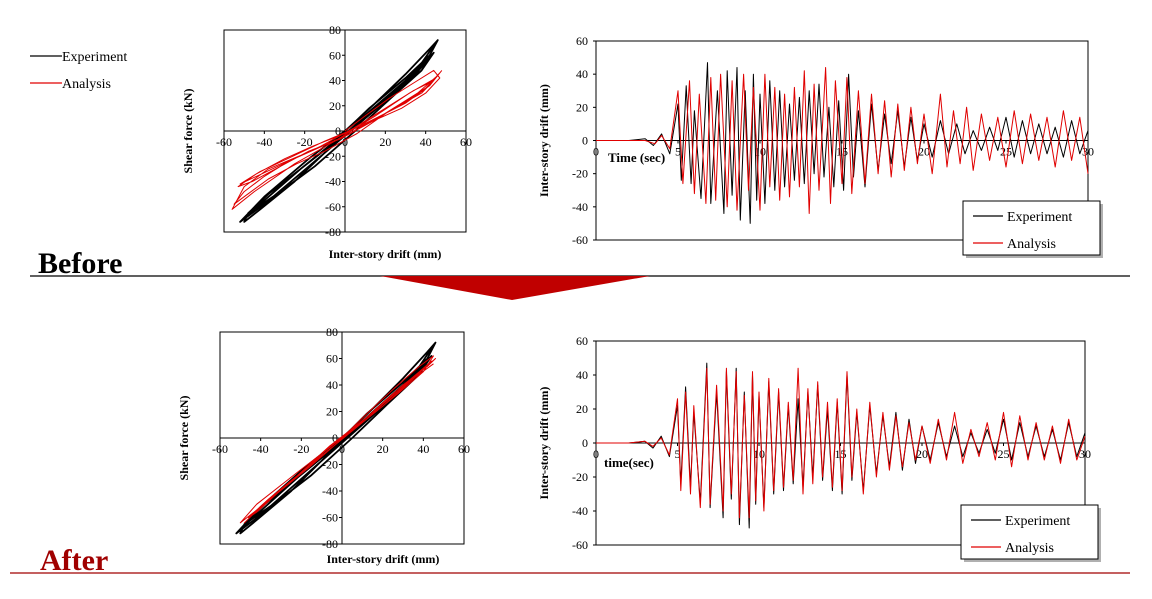 The image size is (1152, 599). Describe the element at coordinates (74, 560) in the screenshot. I see `after-label: After` at that location.